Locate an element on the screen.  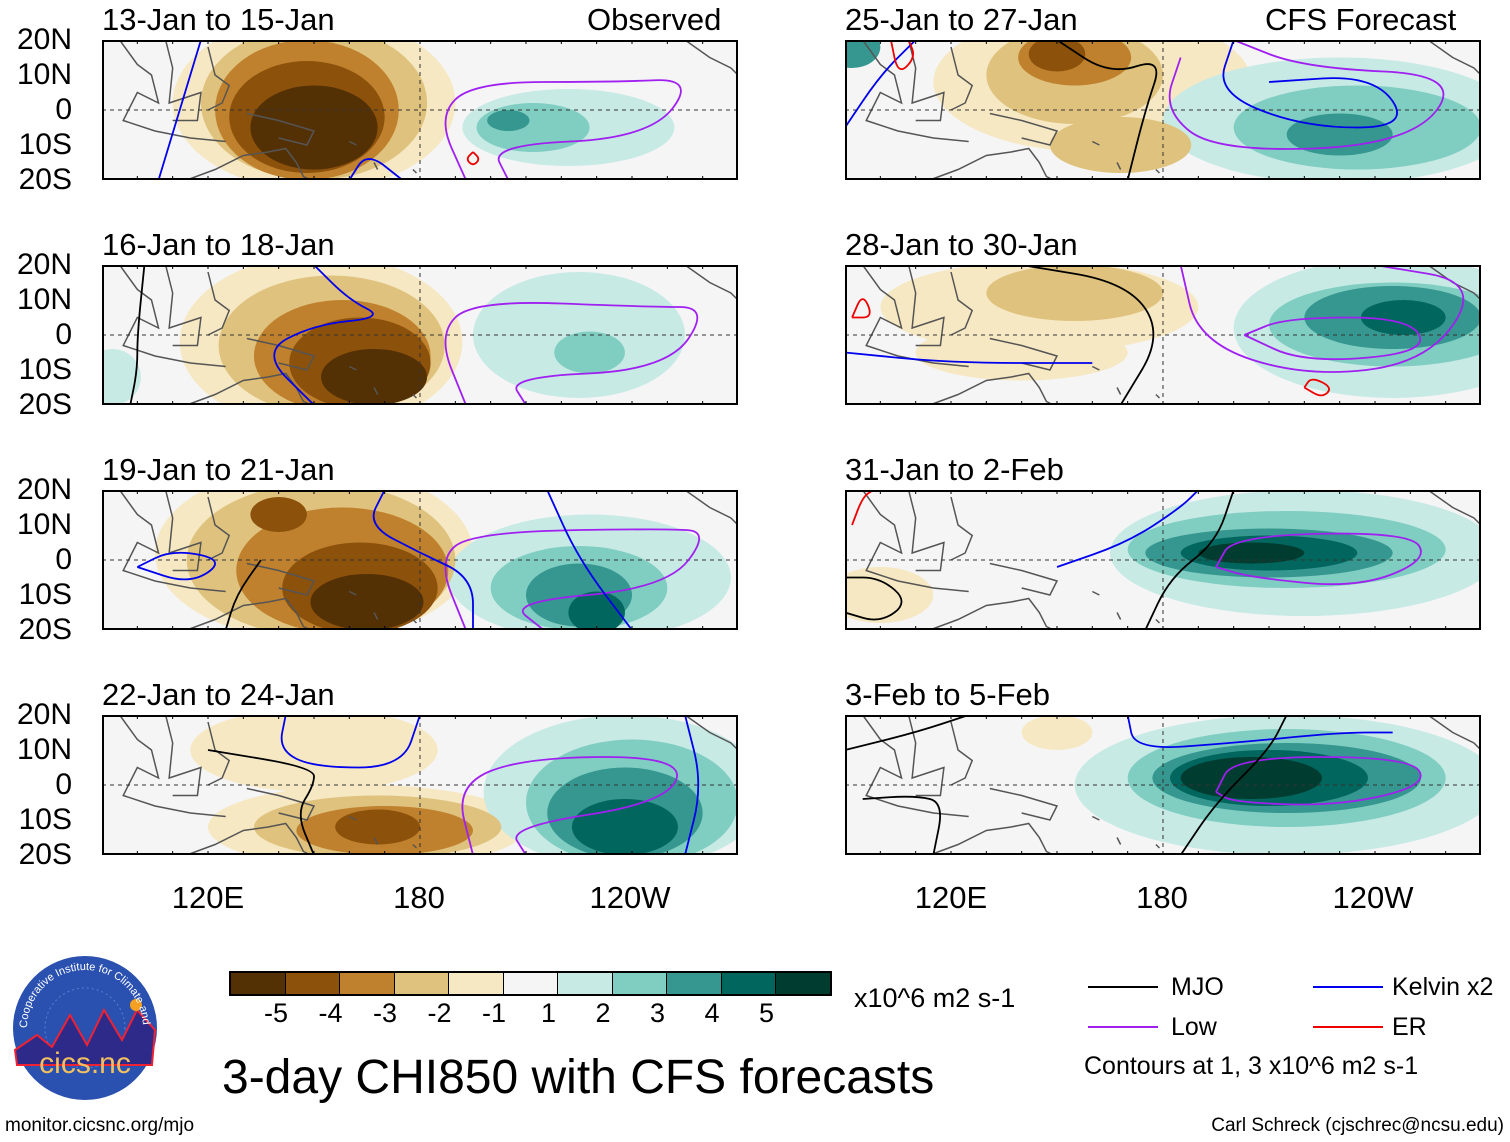
er-contour is located at coordinates (473, 158).